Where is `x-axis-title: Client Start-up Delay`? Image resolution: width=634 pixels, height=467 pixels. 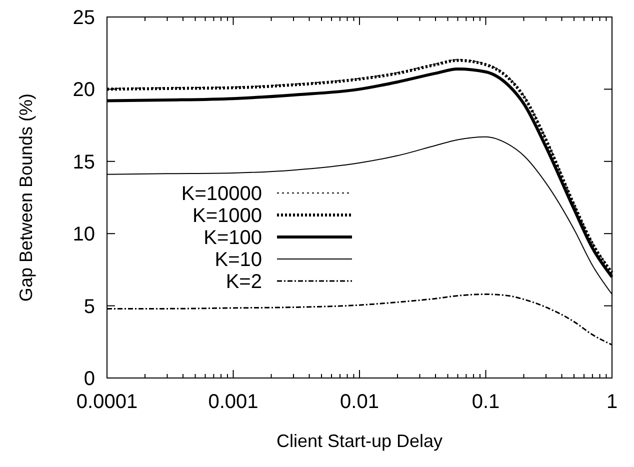
x-axis-title: Client Start-up Delay is located at coordinates (359, 441).